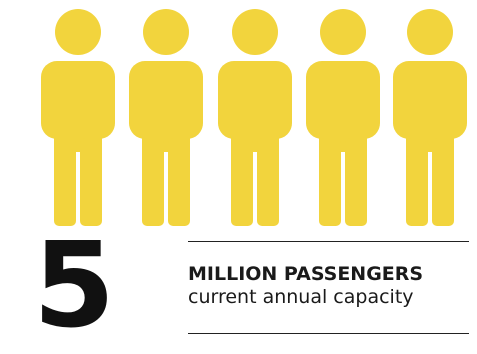 The image size is (477, 354). I want to click on headline: MILLION PASSENGERS, so click(306, 274).